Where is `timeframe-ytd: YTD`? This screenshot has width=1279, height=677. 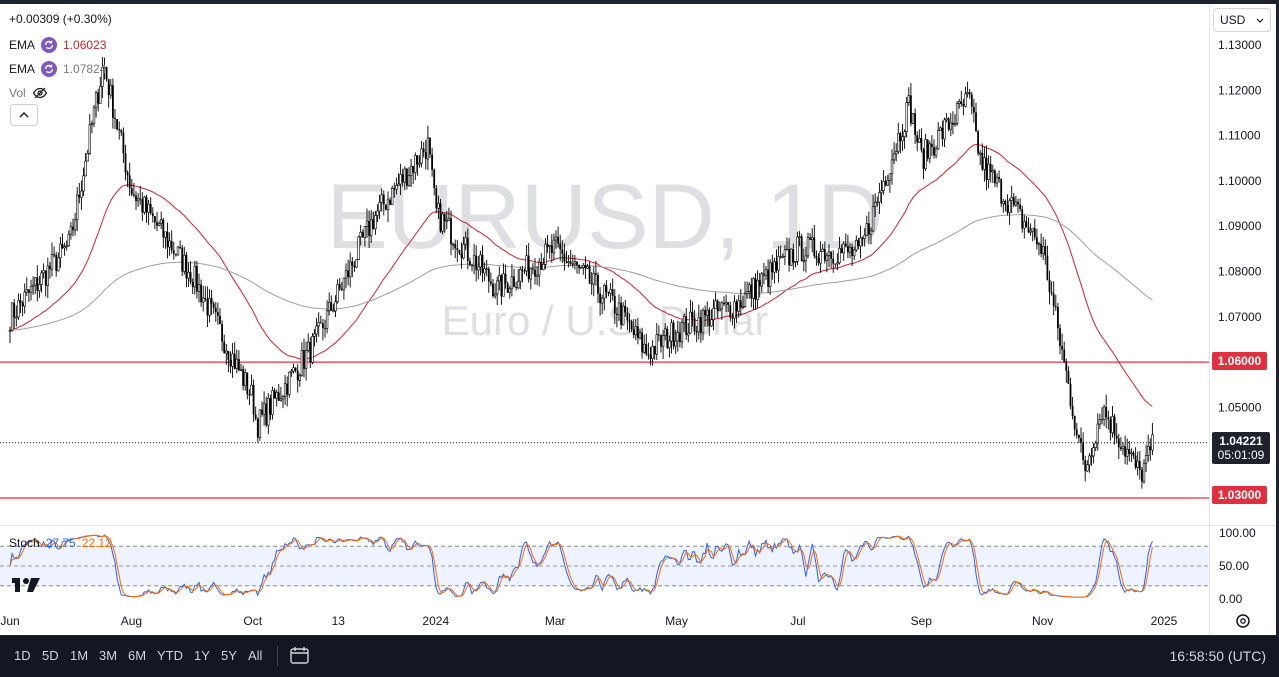
timeframe-ytd: YTD is located at coordinates (170, 655).